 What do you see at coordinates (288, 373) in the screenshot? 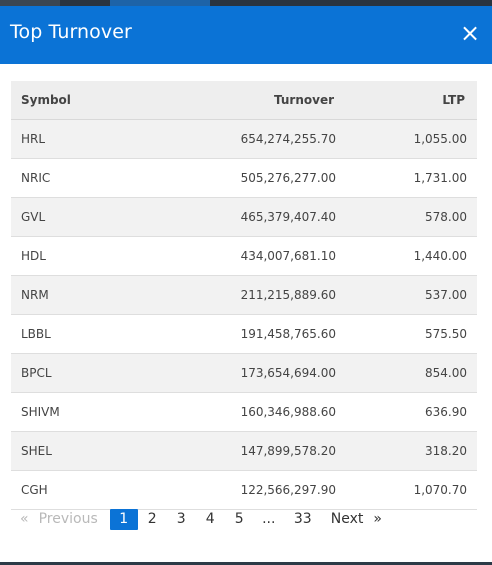
I see `cell-turnover: 173,654,694.00` at bounding box center [288, 373].